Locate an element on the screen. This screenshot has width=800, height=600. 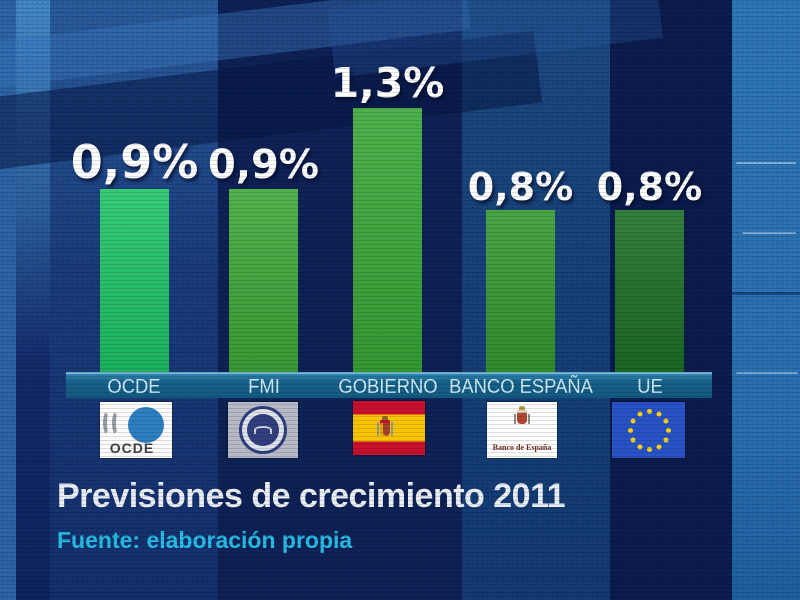
bar-group-fmi: 0,9% is located at coordinates (263, 186).